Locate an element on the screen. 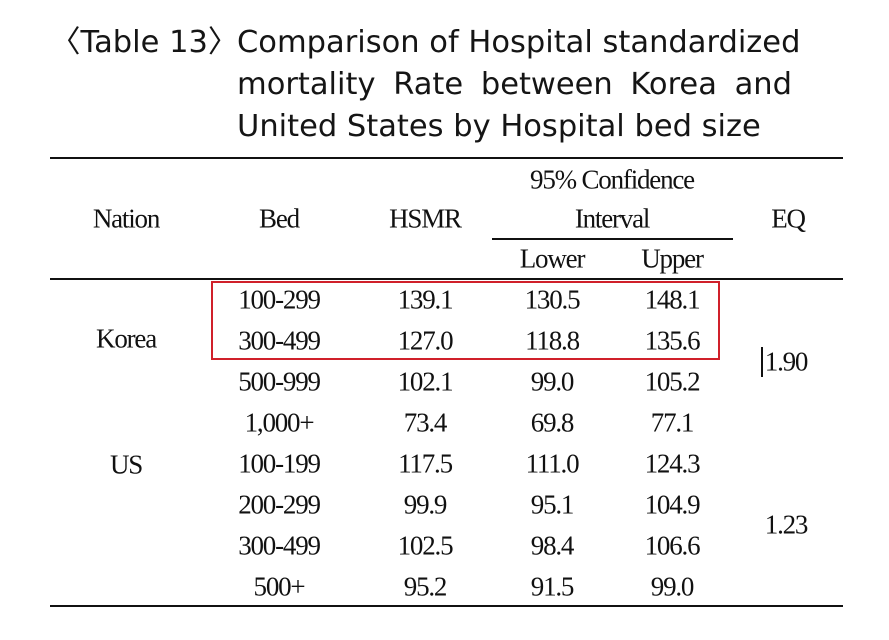 The width and height of the screenshot is (889, 640). cell-bed: 500-999 is located at coordinates (279, 381).